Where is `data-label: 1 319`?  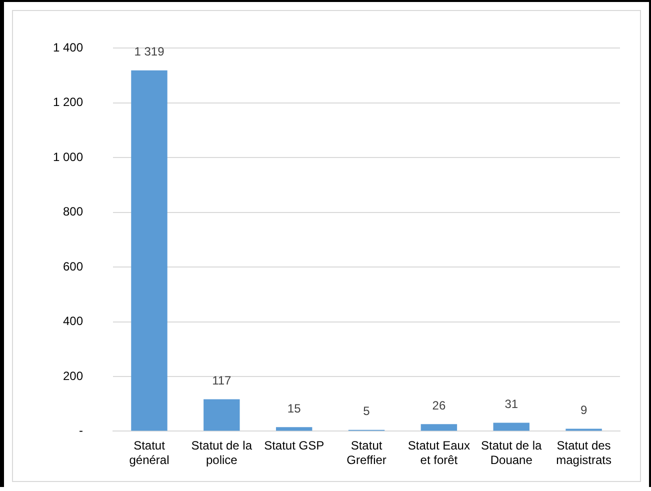
data-label: 1 319 is located at coordinates (149, 51).